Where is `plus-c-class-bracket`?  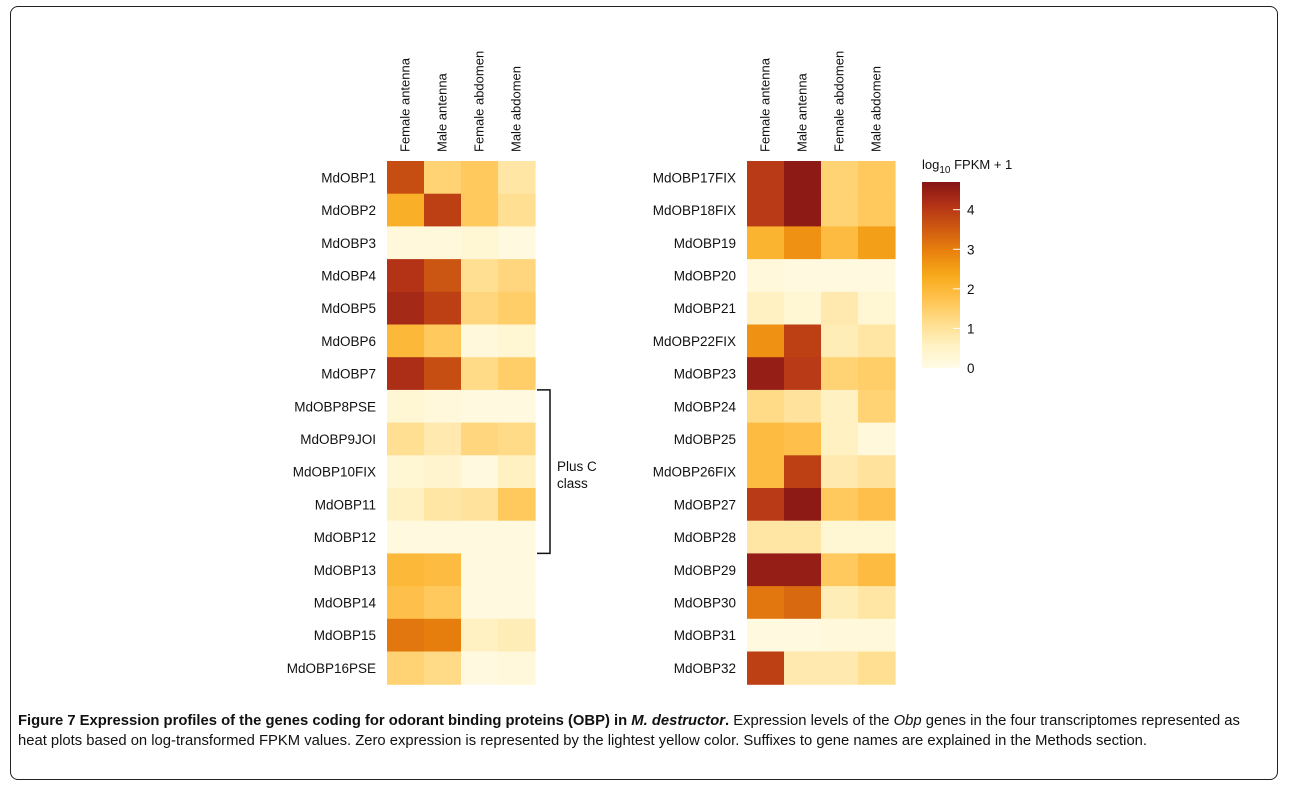
plus-c-class-bracket is located at coordinates (544, 472).